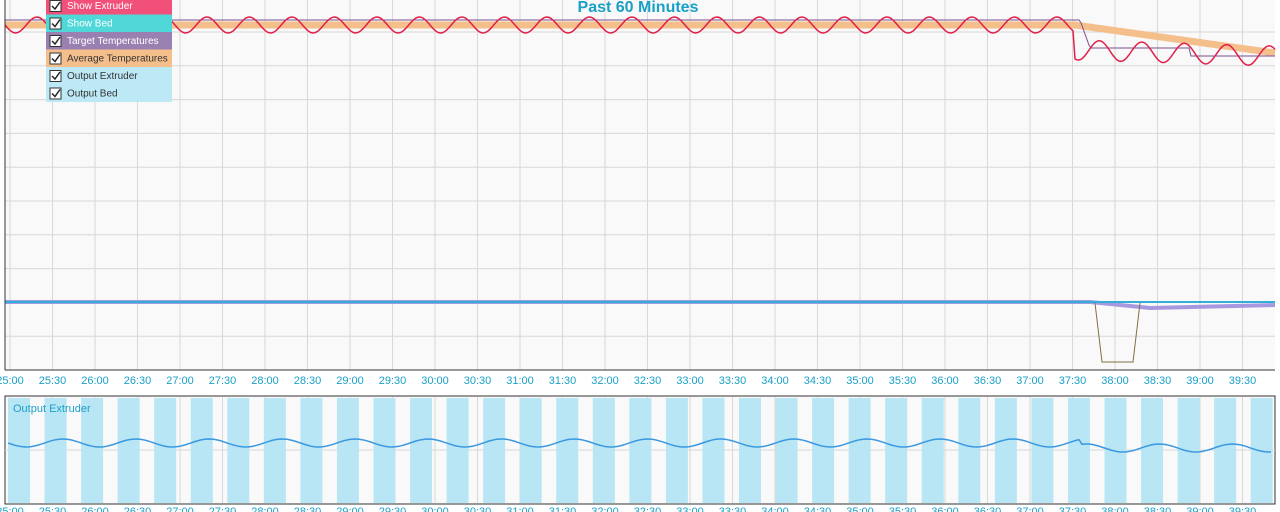 This screenshot has height=512, width=1280. I want to click on output-line, so click(639, 445).